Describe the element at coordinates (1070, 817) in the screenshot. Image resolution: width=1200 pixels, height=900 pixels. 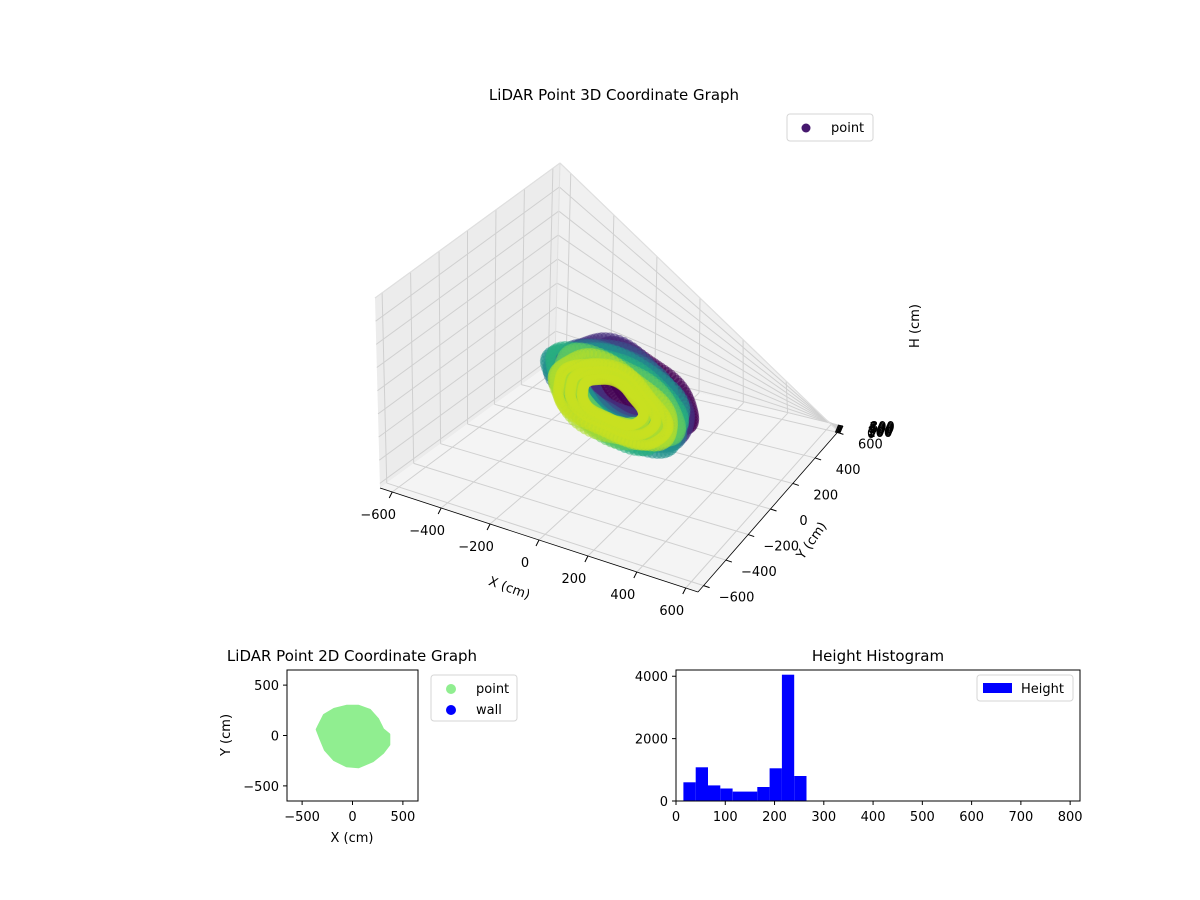
I see `histogram-x-tick-label: 800` at that location.